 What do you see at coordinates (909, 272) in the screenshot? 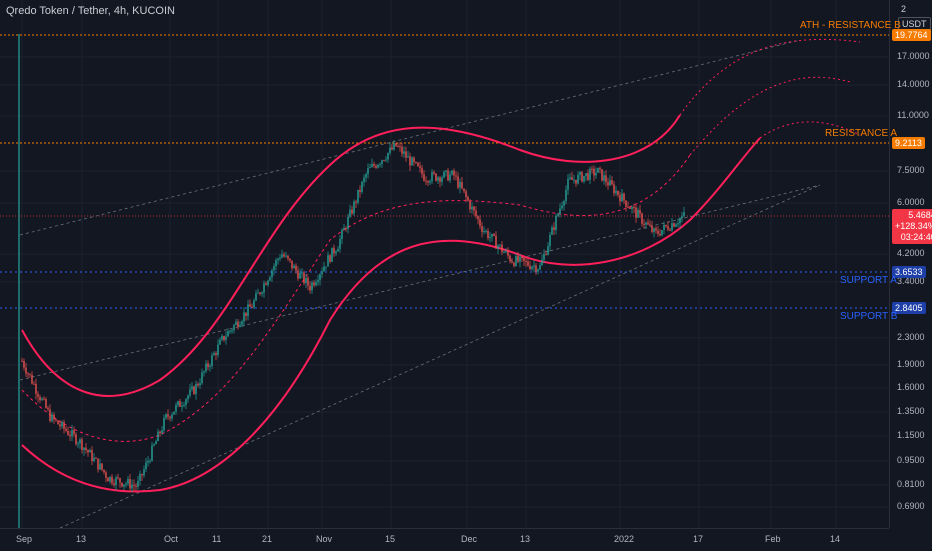
I see `support-a-price-tag: 3.6533` at bounding box center [909, 272].